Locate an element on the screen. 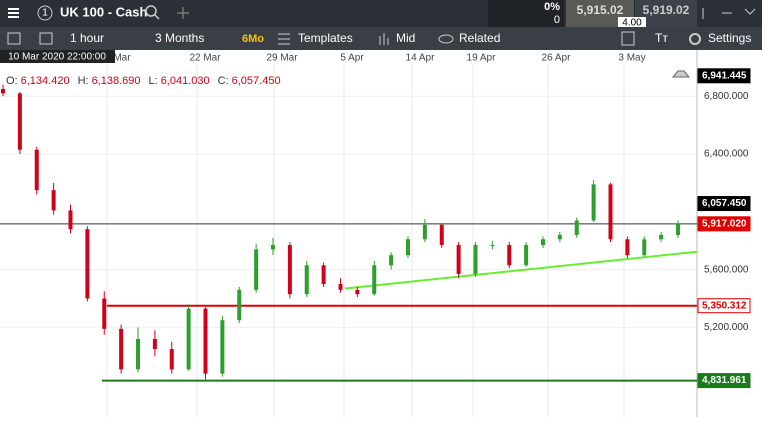 The image size is (762, 422). tooltip-date: 10 Mar 2020 22:00:00 is located at coordinates (57, 57).